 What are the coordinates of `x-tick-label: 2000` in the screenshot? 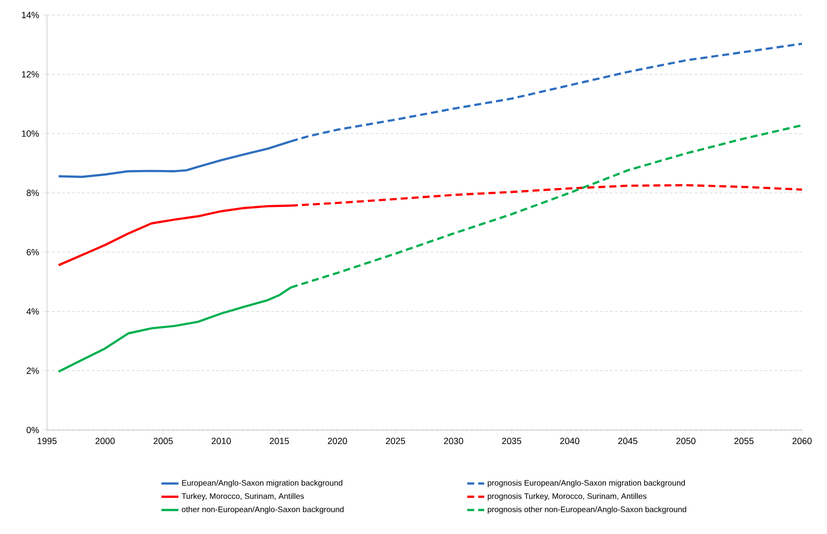 It's located at (105, 441).